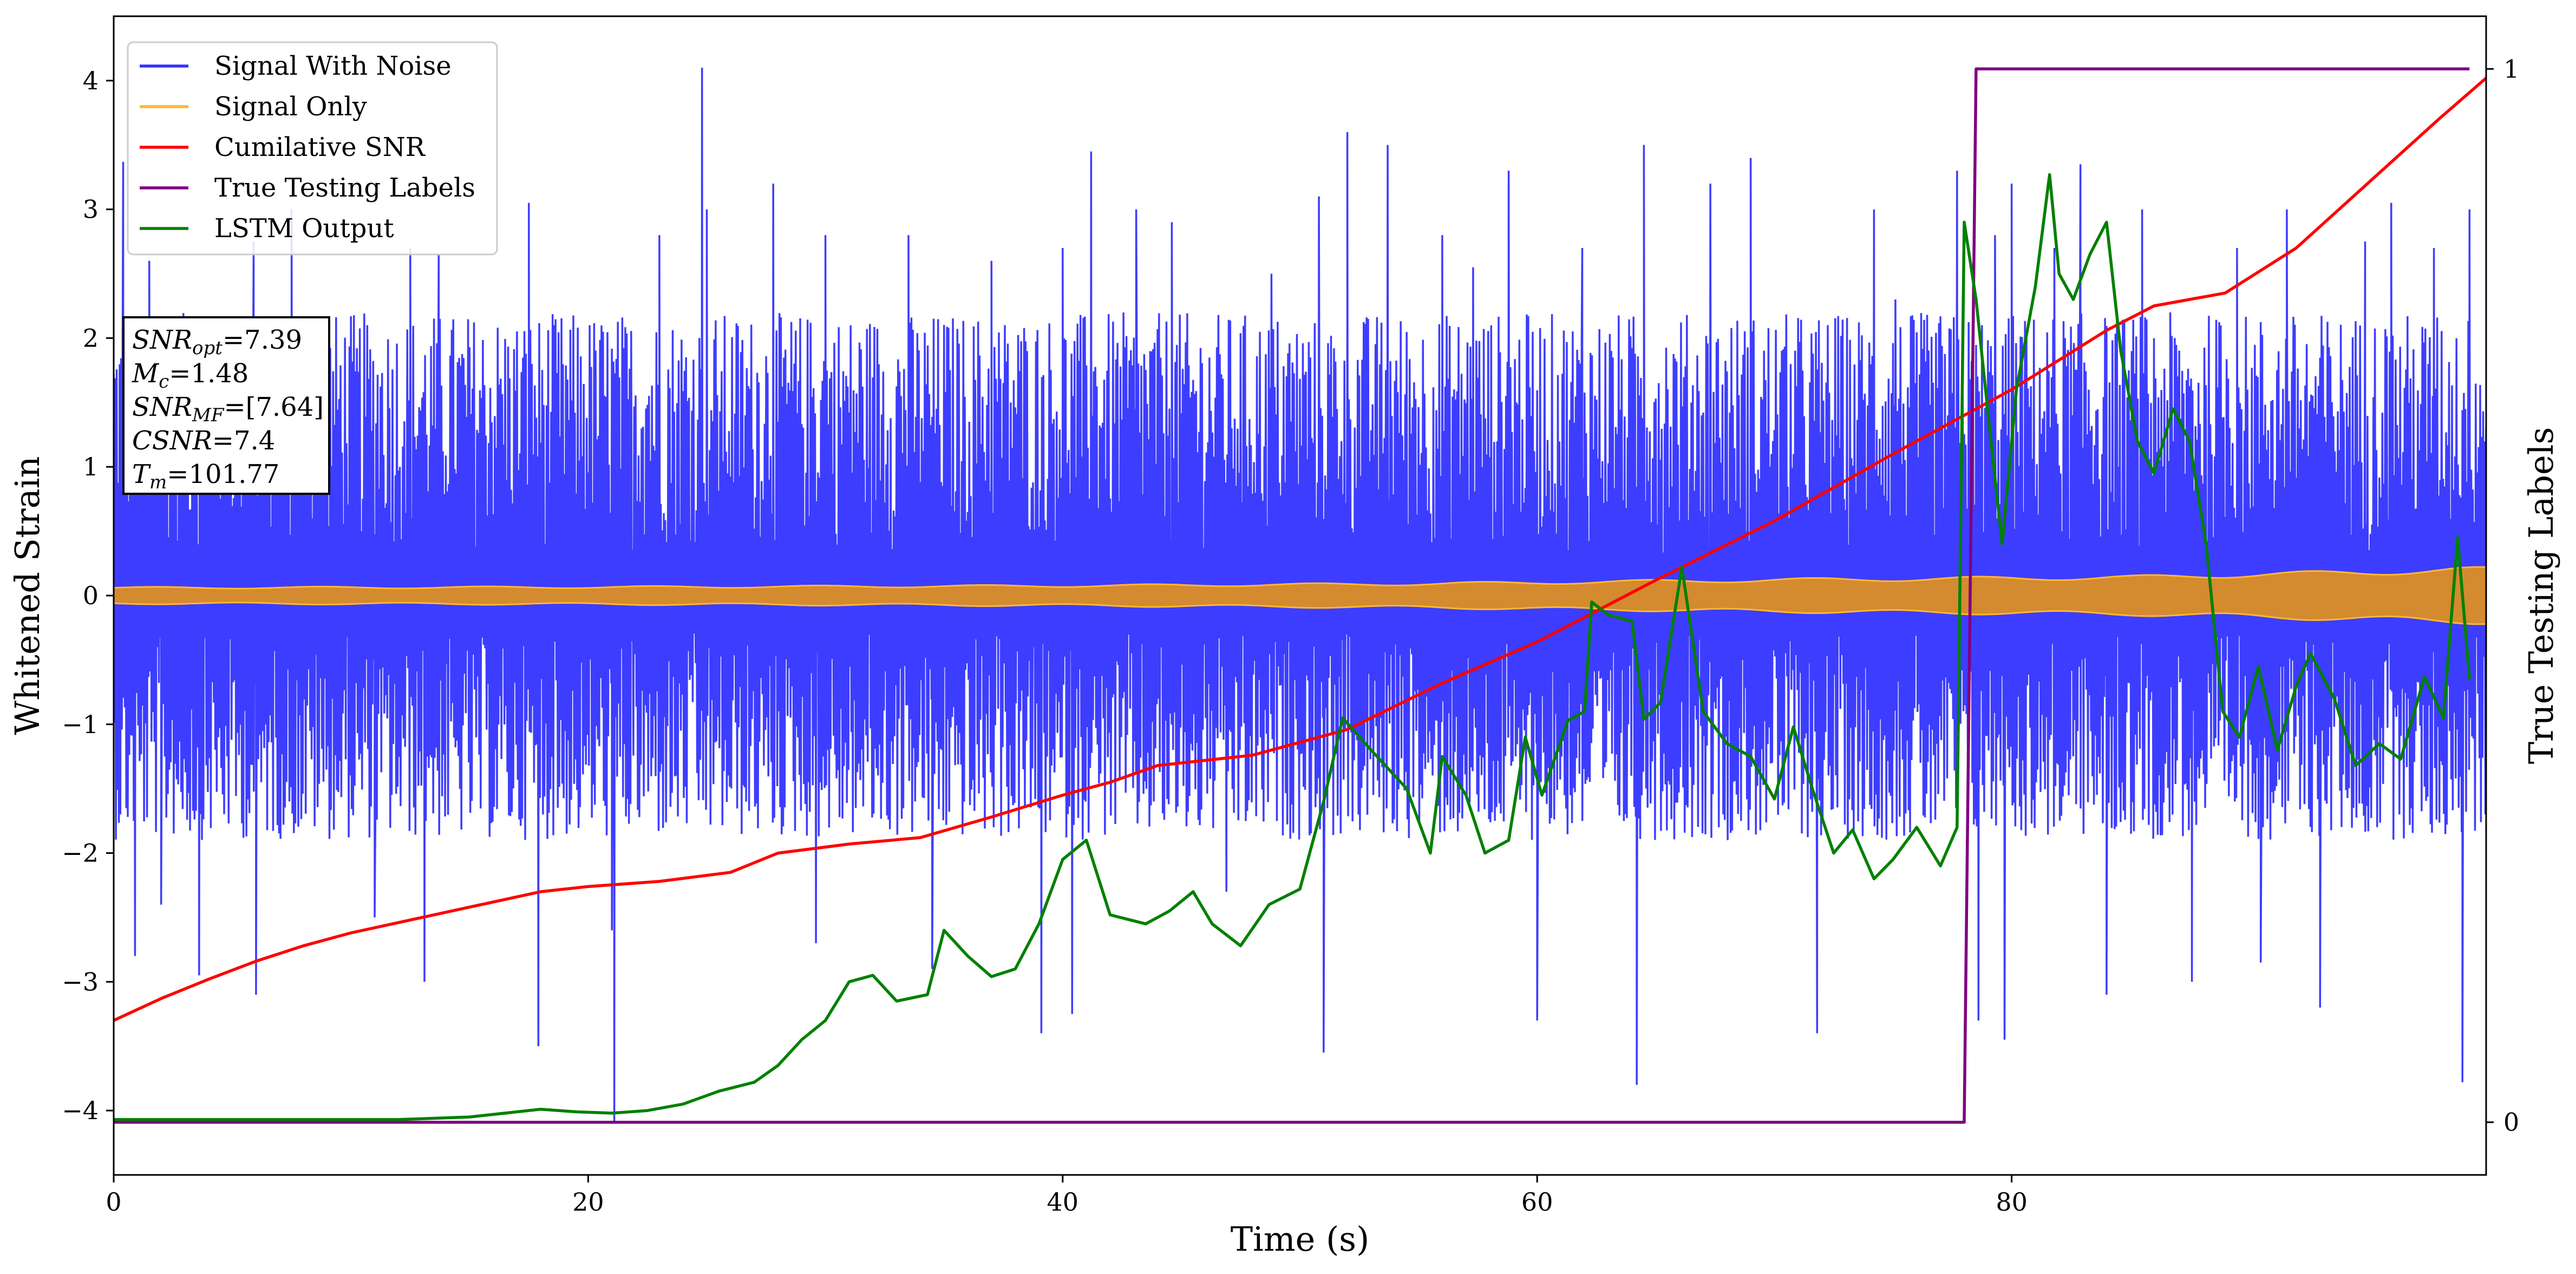  What do you see at coordinates (80, 724) in the screenshot?
I see `y-tick-label: −1` at bounding box center [80, 724].